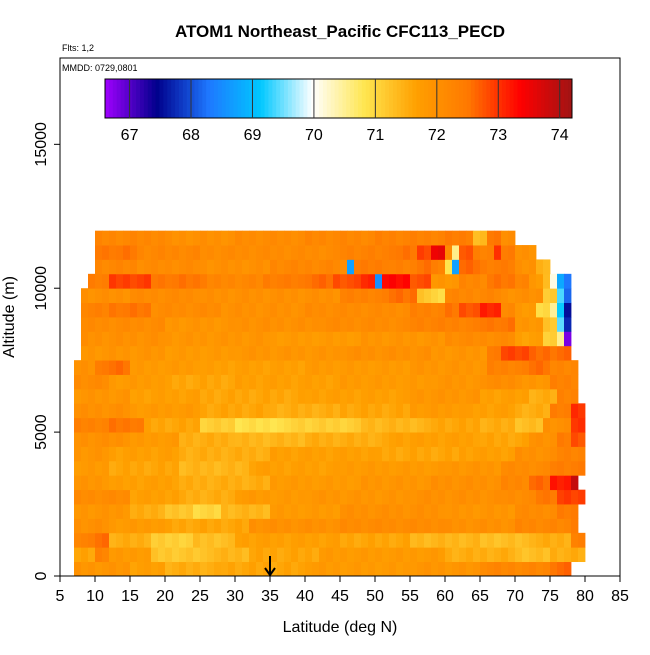  Describe the element at coordinates (41, 575) in the screenshot. I see `y-tick-label: 0` at that location.